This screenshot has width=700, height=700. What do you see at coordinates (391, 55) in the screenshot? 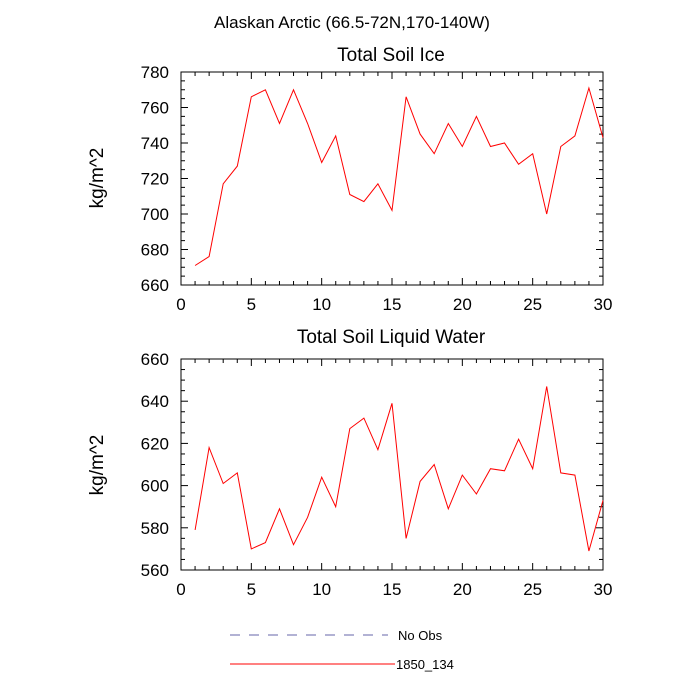
I see `soil-ice-title: Total Soil Ice` at bounding box center [391, 55].